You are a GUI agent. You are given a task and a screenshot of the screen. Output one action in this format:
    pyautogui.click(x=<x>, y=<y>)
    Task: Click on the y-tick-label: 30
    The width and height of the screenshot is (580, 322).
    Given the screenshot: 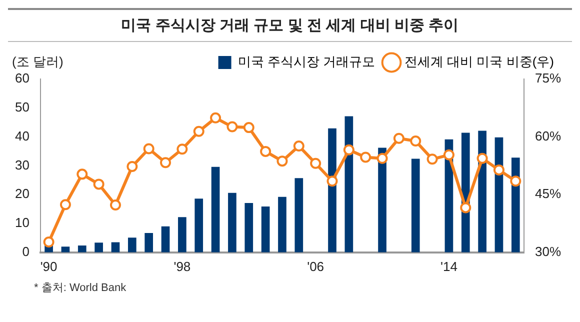 What is the action you would take?
    pyautogui.click(x=22, y=164)
    